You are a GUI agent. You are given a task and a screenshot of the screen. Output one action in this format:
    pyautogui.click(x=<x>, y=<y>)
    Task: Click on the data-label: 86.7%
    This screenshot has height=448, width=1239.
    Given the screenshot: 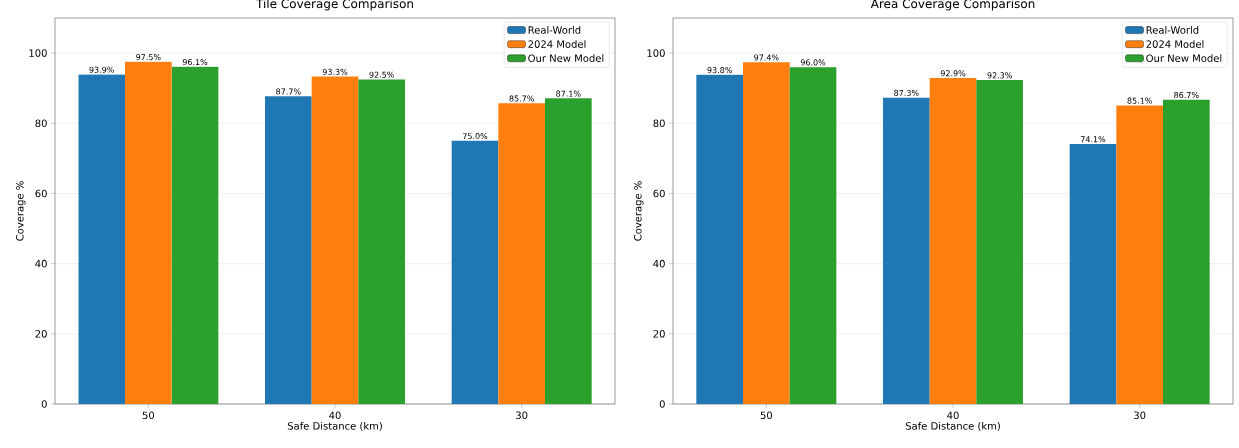 What is the action you would take?
    pyautogui.click(x=1186, y=95)
    